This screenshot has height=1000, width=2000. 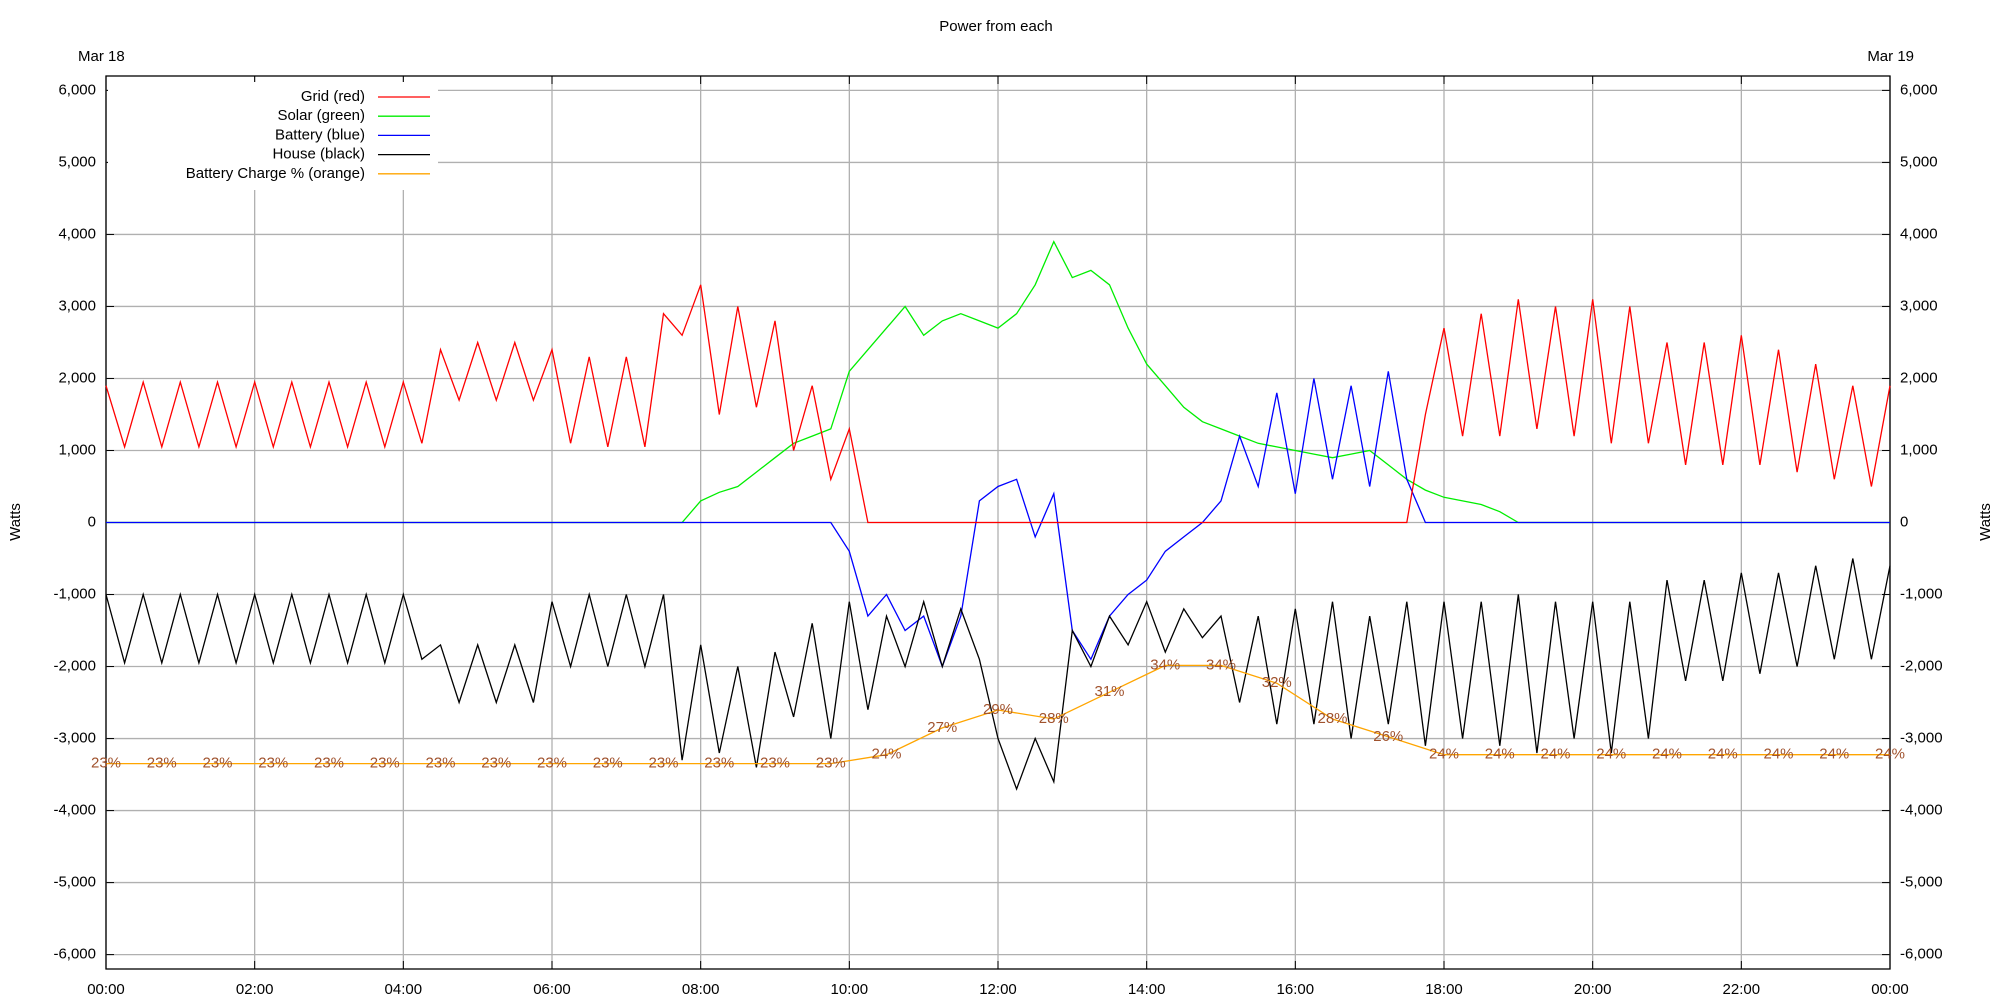 I want to click on x-tick-label: 18:00, so click(x=1444, y=989).